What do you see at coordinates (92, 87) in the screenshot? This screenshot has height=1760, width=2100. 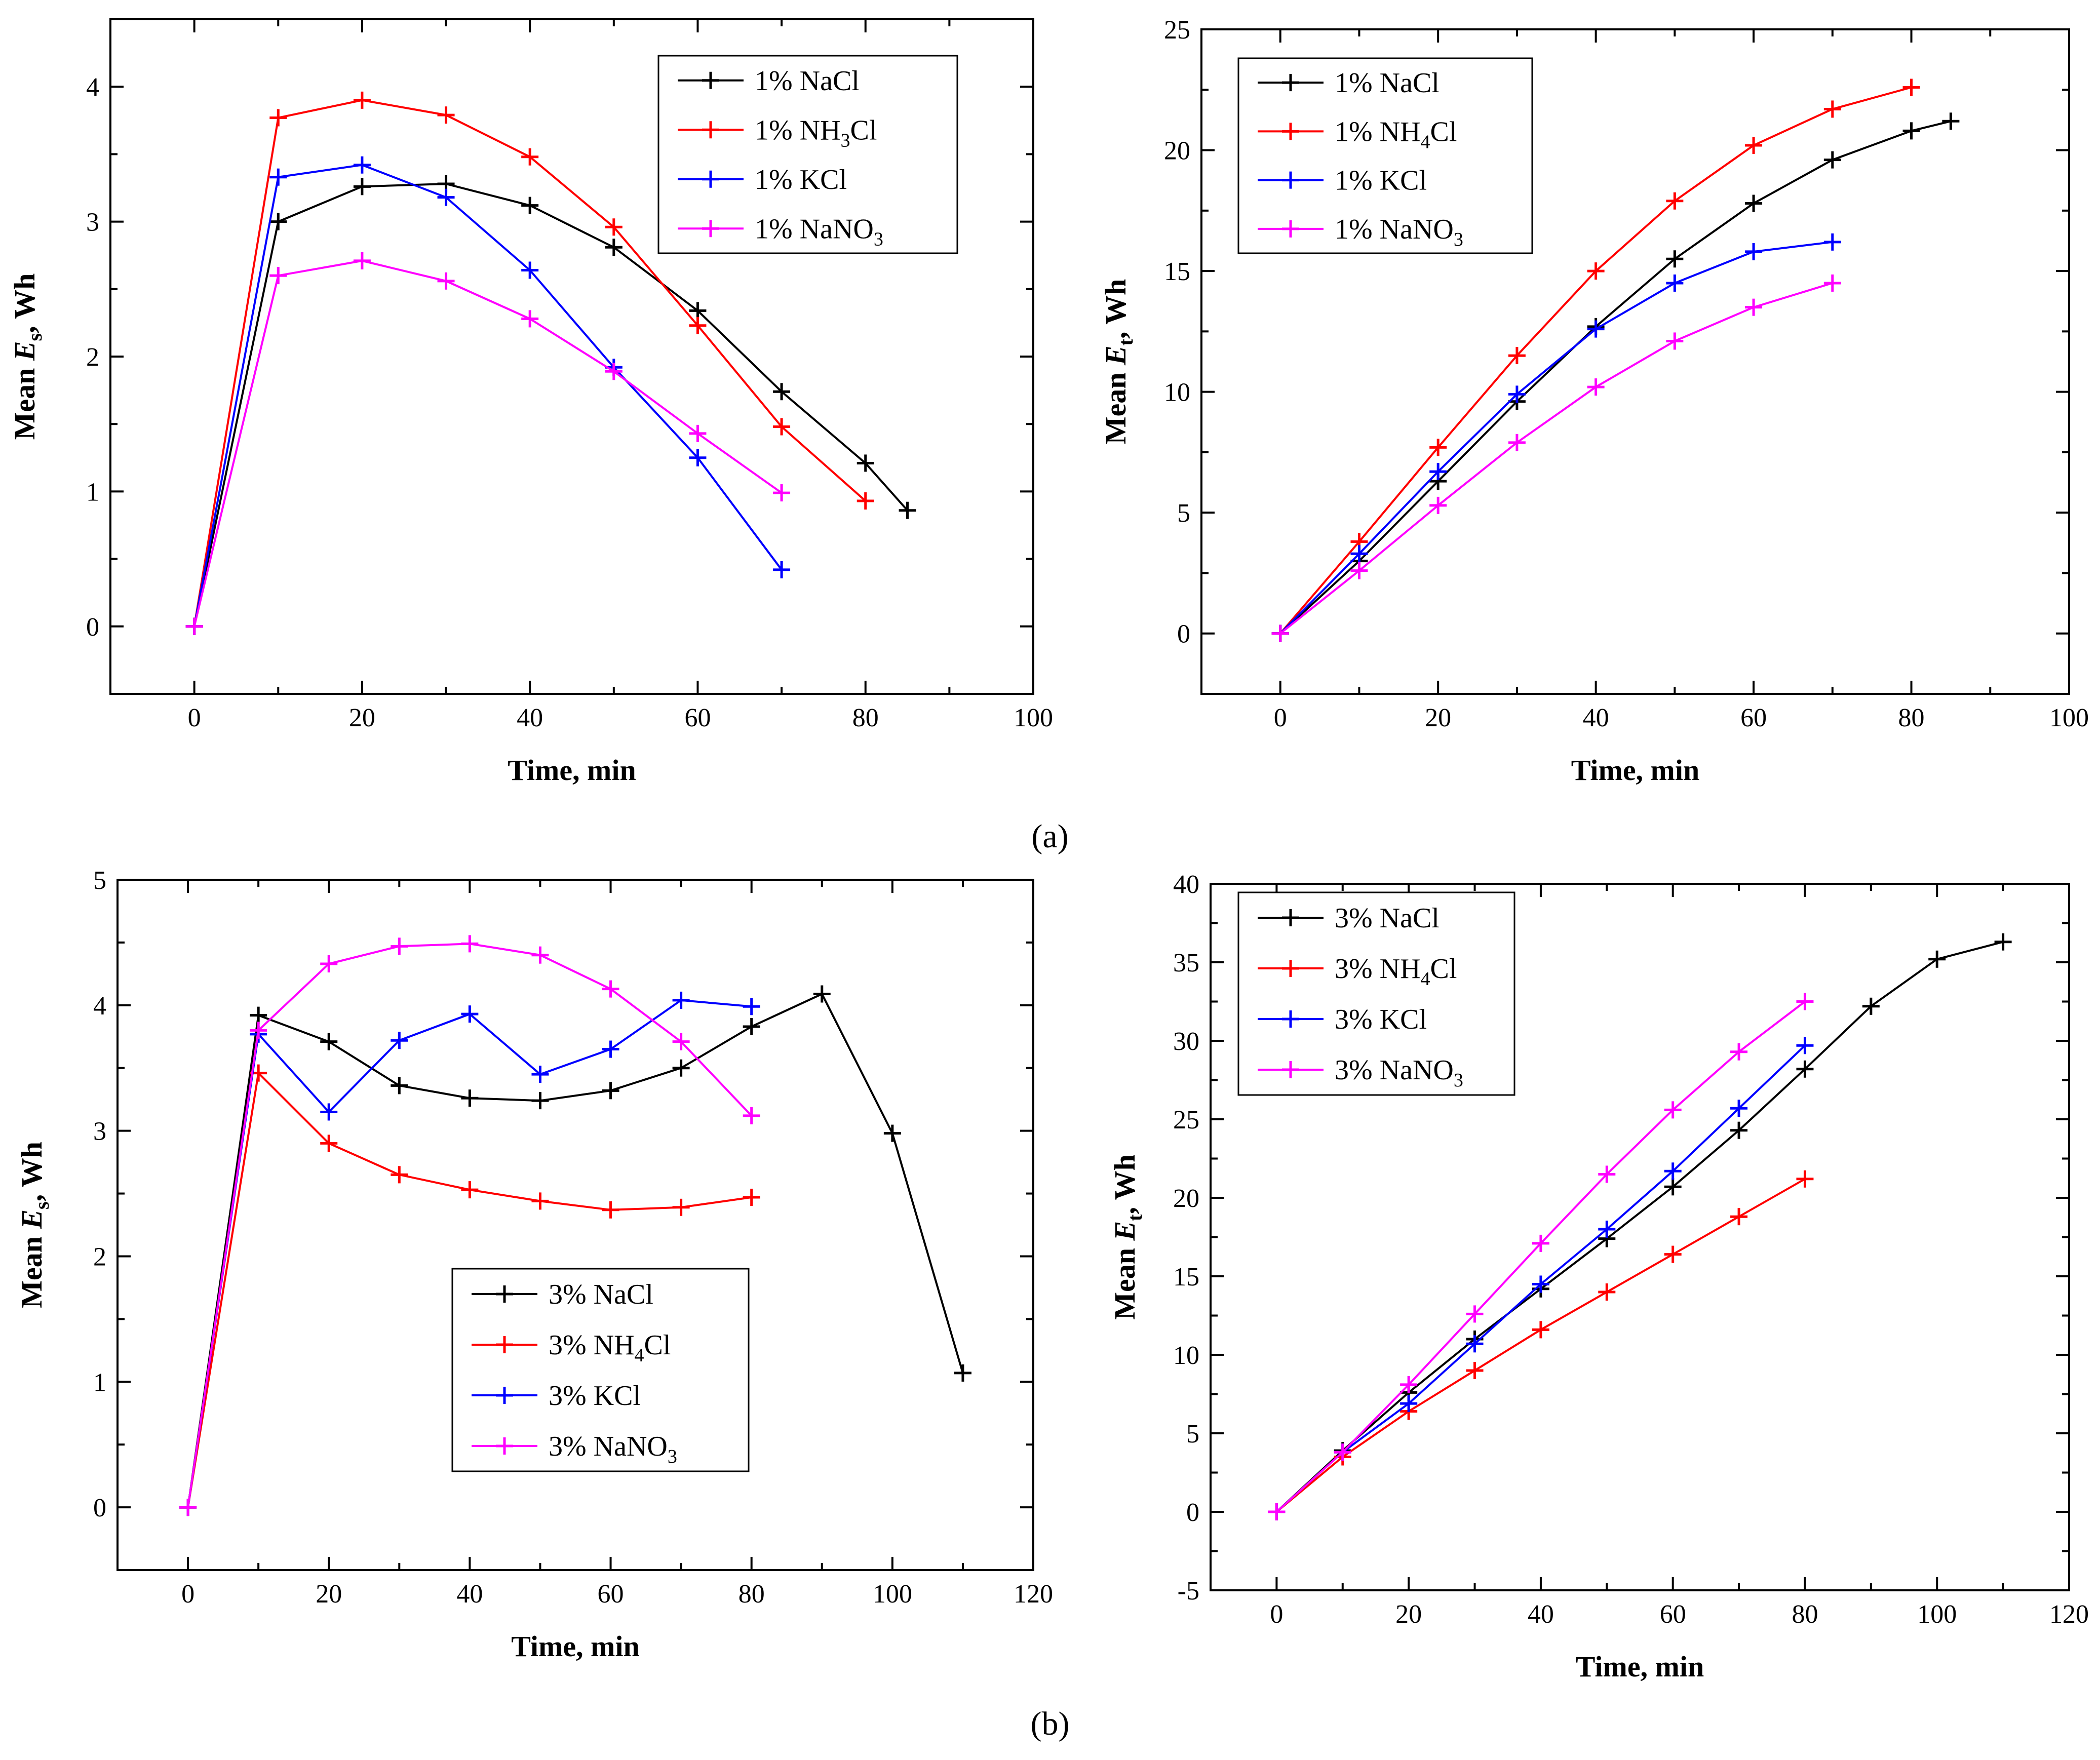 I see `y-tick-label: 4` at bounding box center [92, 87].